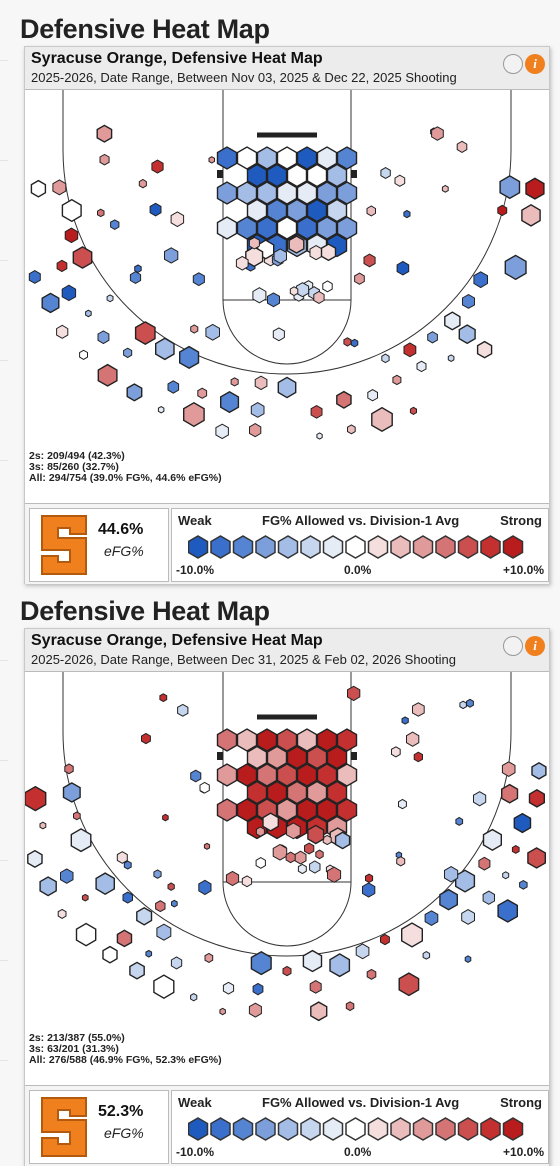 Image resolution: width=560 pixels, height=1166 pixels. I want to click on tick-low: -10.0%, so click(195, 570).